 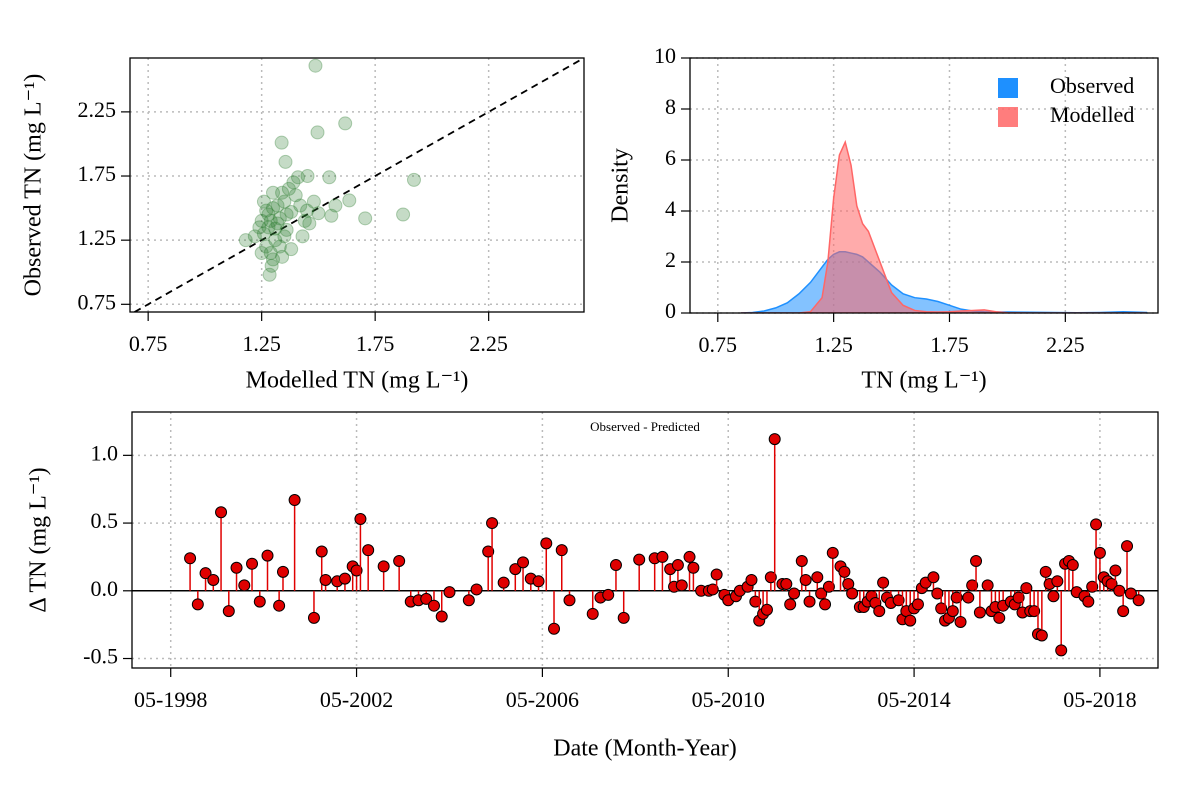 I want to click on x-tick-label: 05-2002, so click(x=356, y=699).